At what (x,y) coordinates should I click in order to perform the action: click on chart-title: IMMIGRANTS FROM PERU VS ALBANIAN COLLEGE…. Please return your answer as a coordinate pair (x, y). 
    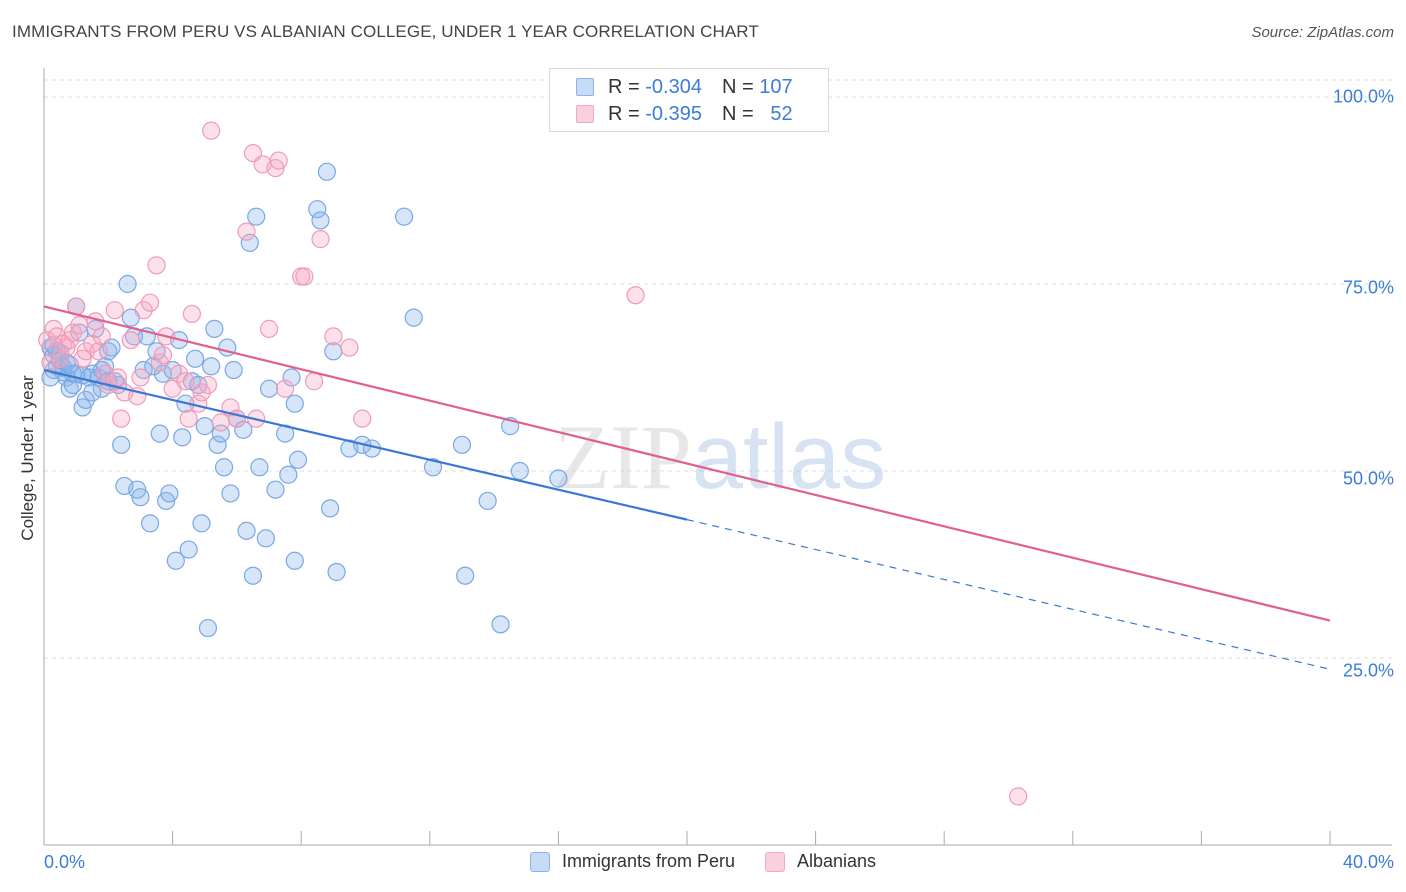
    Looking at the image, I should click on (385, 31).